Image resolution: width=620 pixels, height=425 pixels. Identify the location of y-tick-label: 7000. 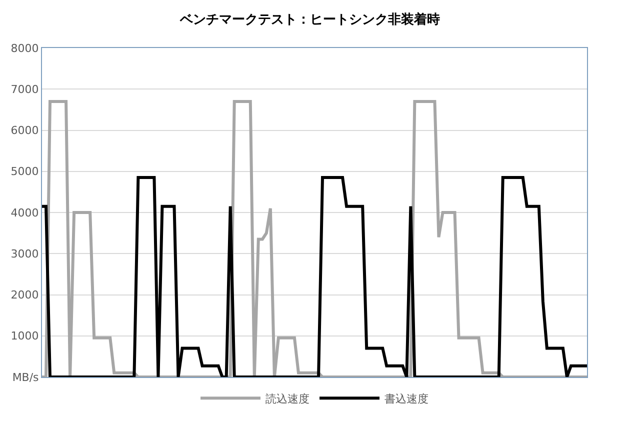
(24, 89).